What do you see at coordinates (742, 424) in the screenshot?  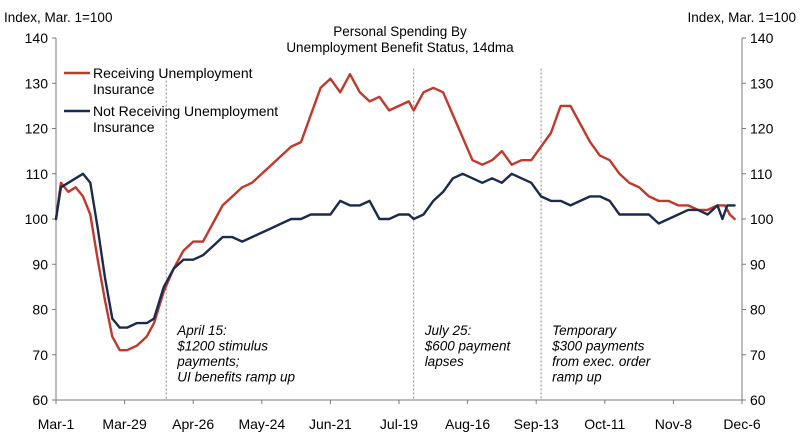 I see `x-tick-label: Dec-6` at bounding box center [742, 424].